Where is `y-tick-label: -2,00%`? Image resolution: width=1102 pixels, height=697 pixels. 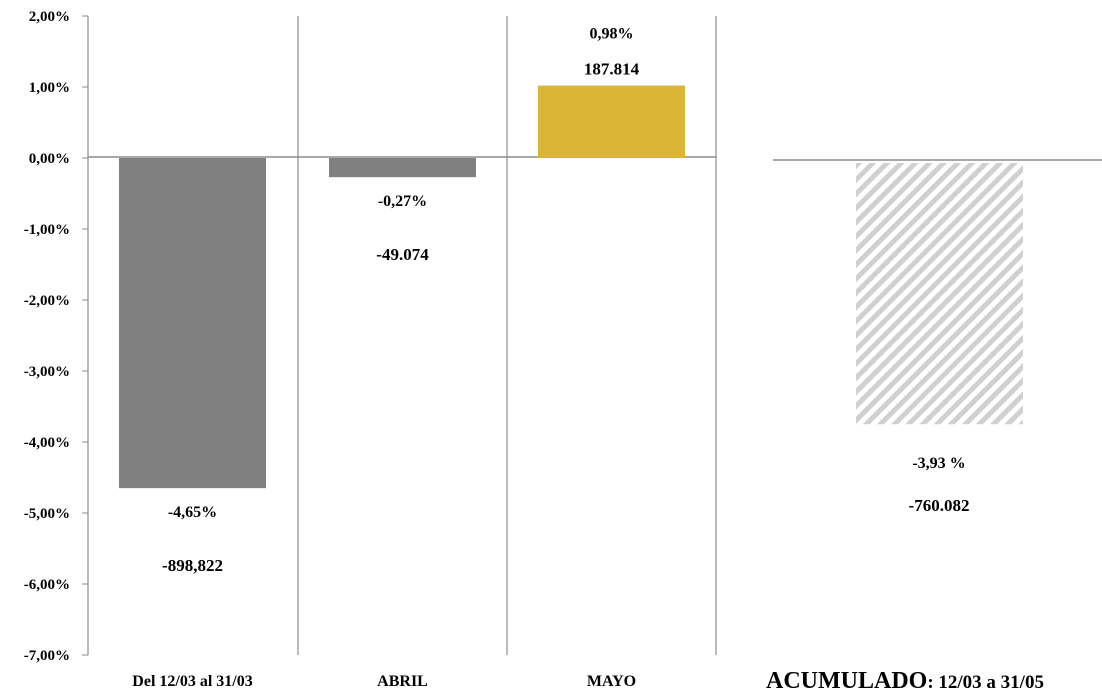 y-tick-label: -2,00% is located at coordinates (47, 301).